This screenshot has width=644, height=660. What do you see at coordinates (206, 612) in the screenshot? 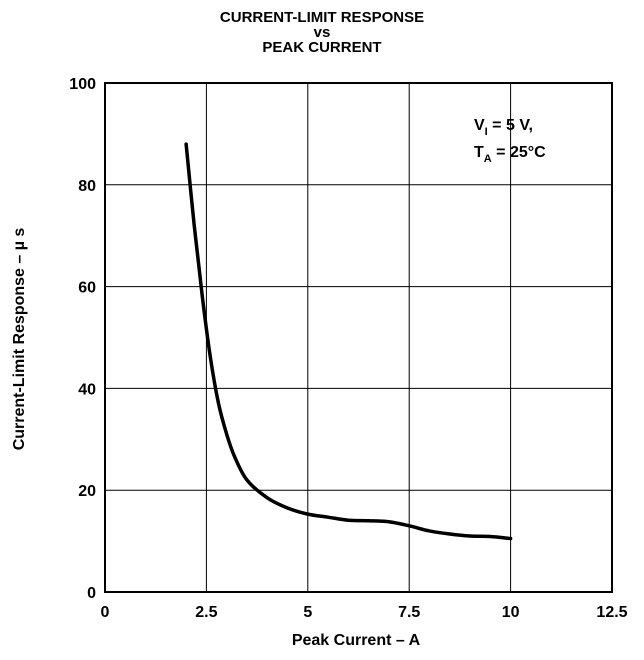
I see `x-tick-label: 2.5` at bounding box center [206, 612].